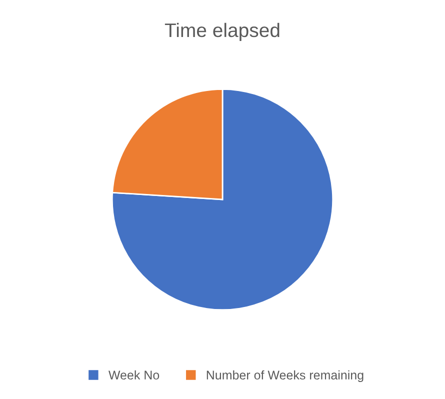  I want to click on legend-label: Number of Weeks remaining, so click(285, 376).